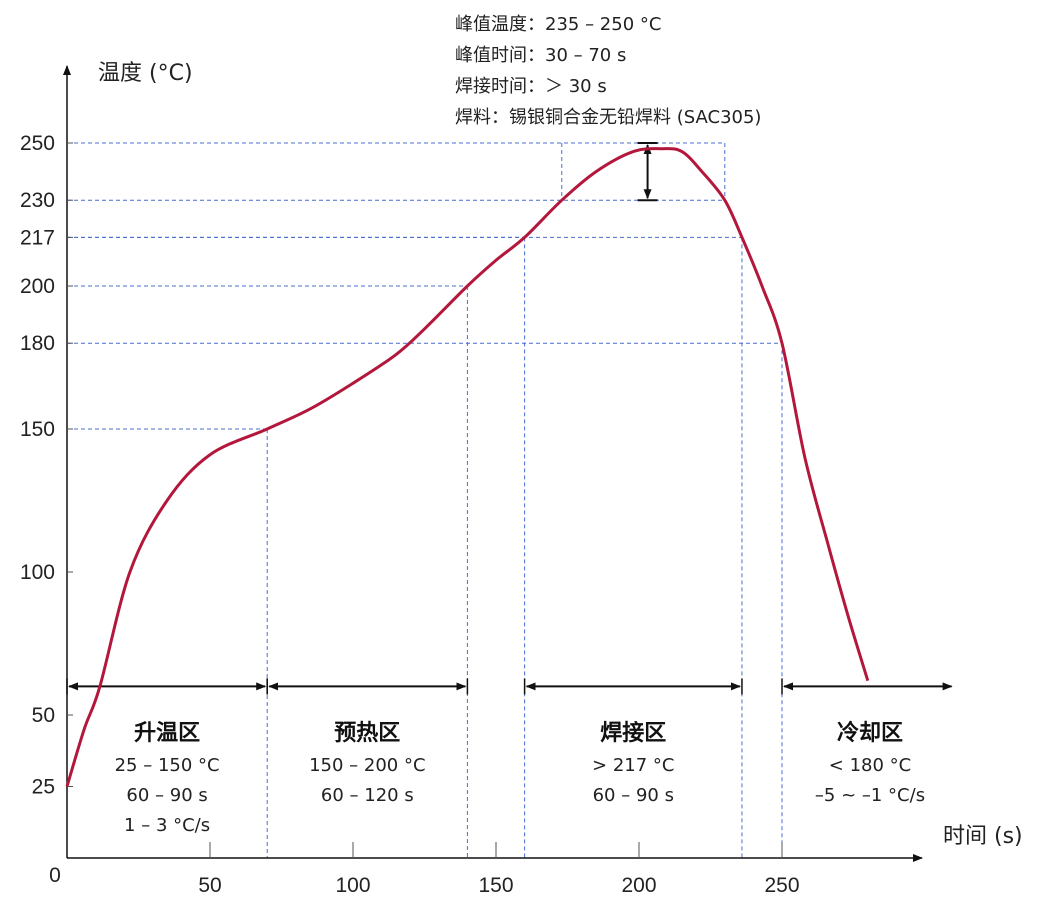 This screenshot has height=911, width=1046. Describe the element at coordinates (367, 765) in the screenshot. I see `zone-detail: 150 – 200 °C` at that location.